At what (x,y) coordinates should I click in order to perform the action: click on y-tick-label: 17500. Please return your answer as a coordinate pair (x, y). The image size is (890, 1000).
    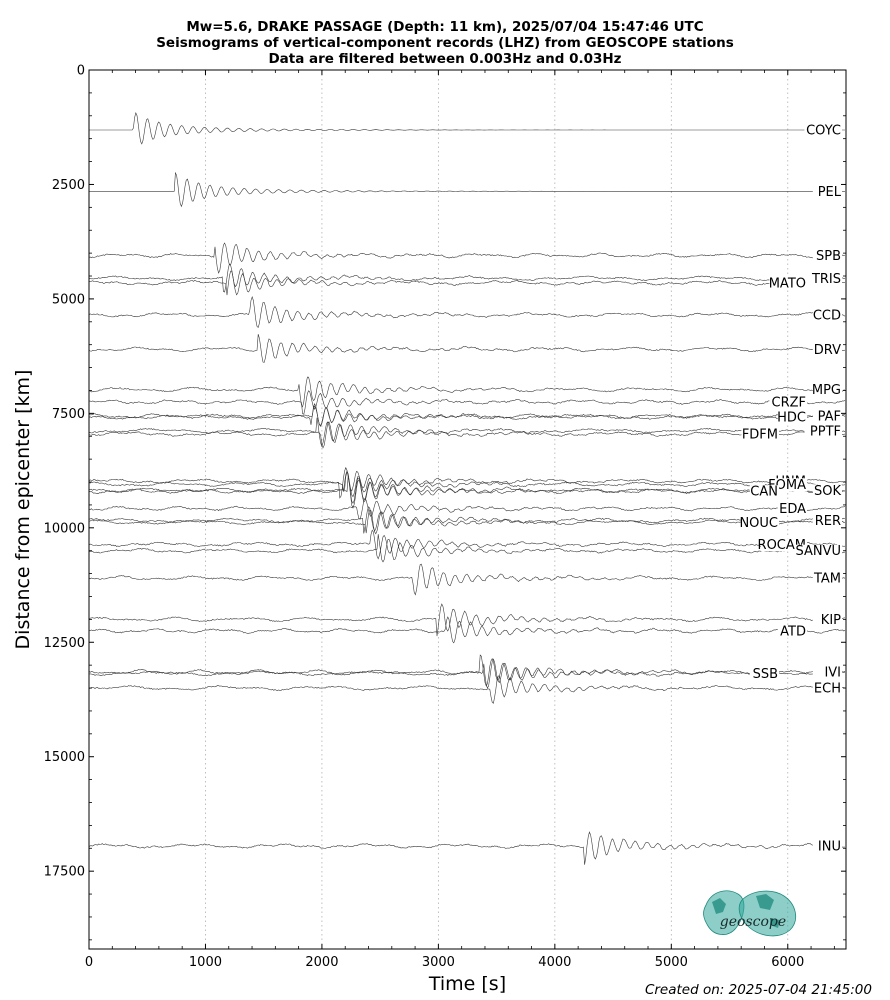
    Looking at the image, I should click on (64, 872).